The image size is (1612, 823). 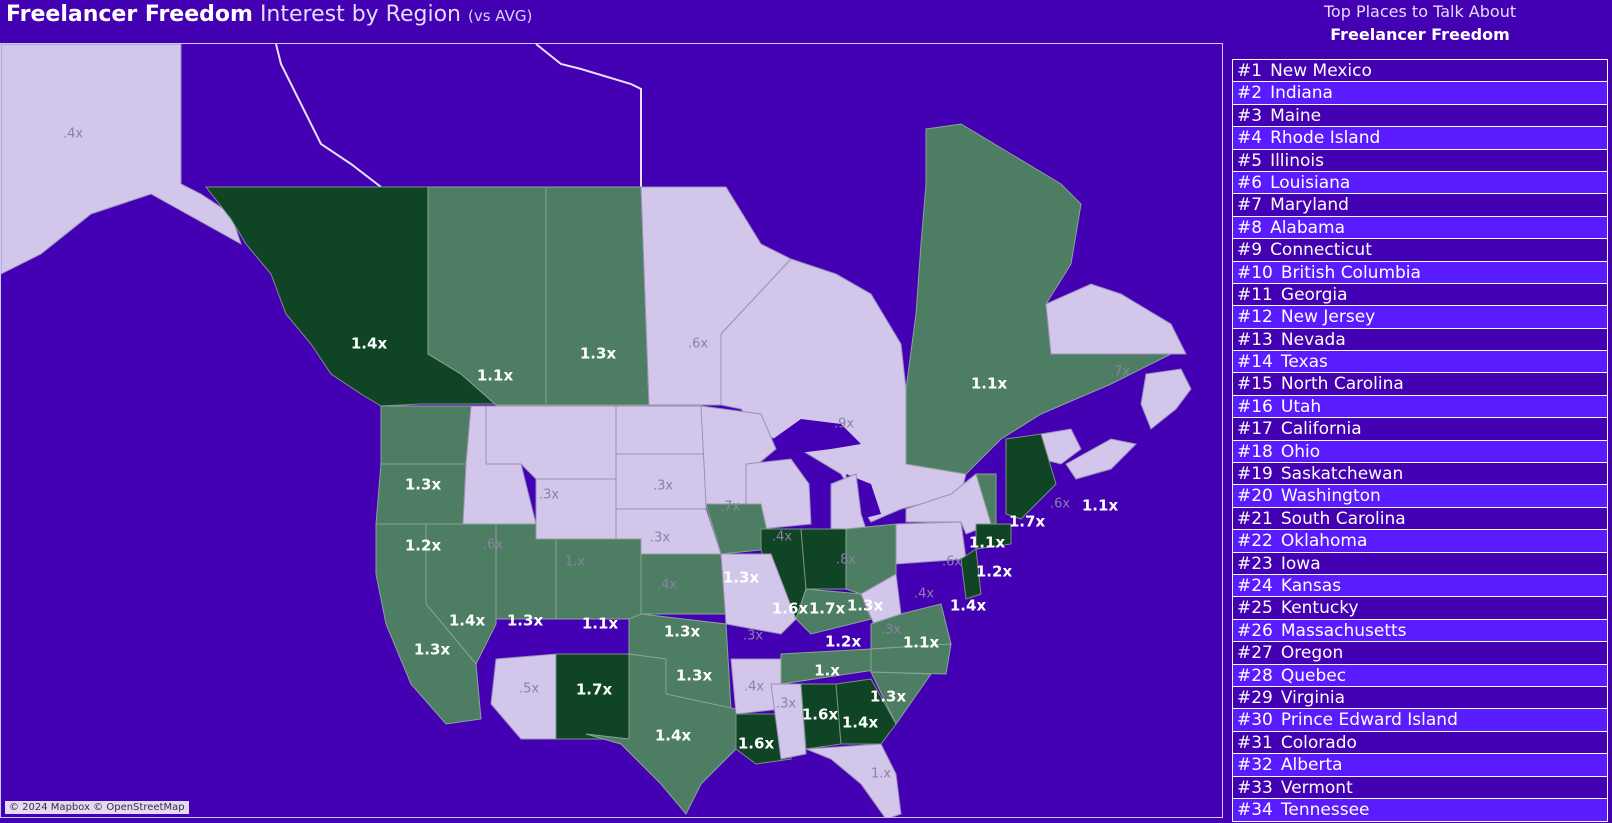 What do you see at coordinates (1420, 608) in the screenshot?
I see `ranking-row: #25 Kentucky` at bounding box center [1420, 608].